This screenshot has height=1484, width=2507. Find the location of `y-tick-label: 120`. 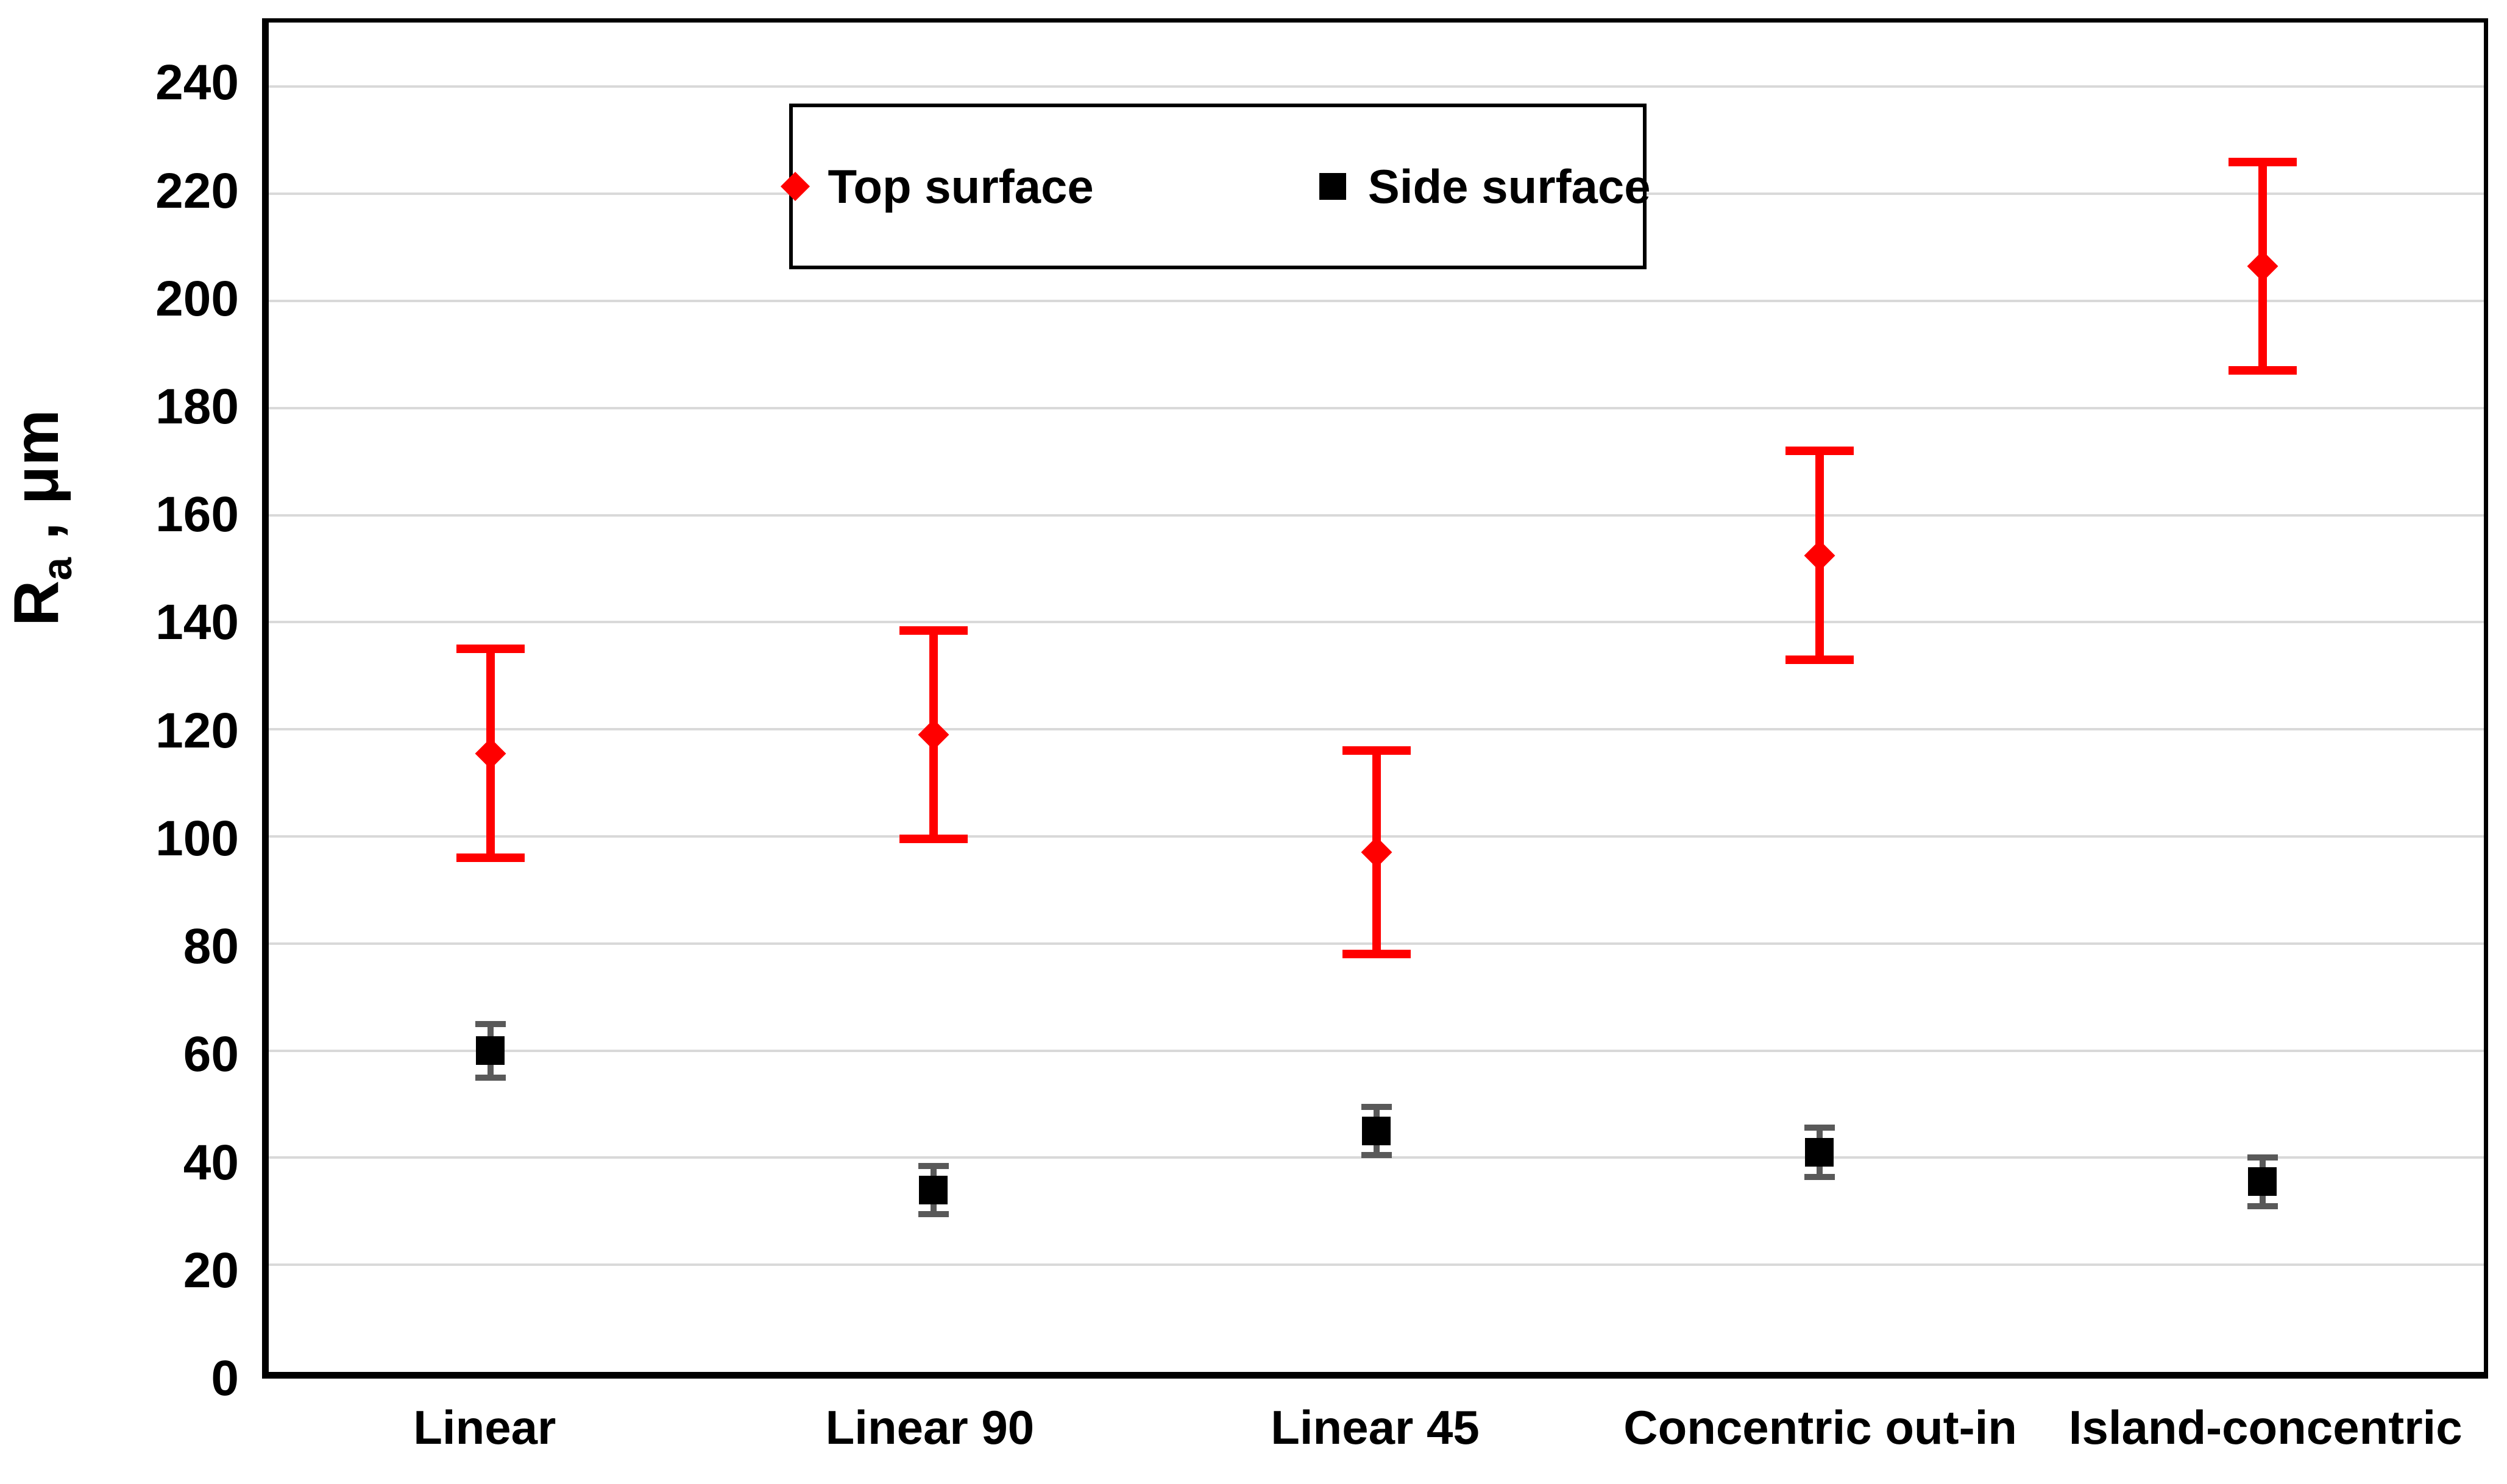

y-tick-label: 120 is located at coordinates (197, 730).